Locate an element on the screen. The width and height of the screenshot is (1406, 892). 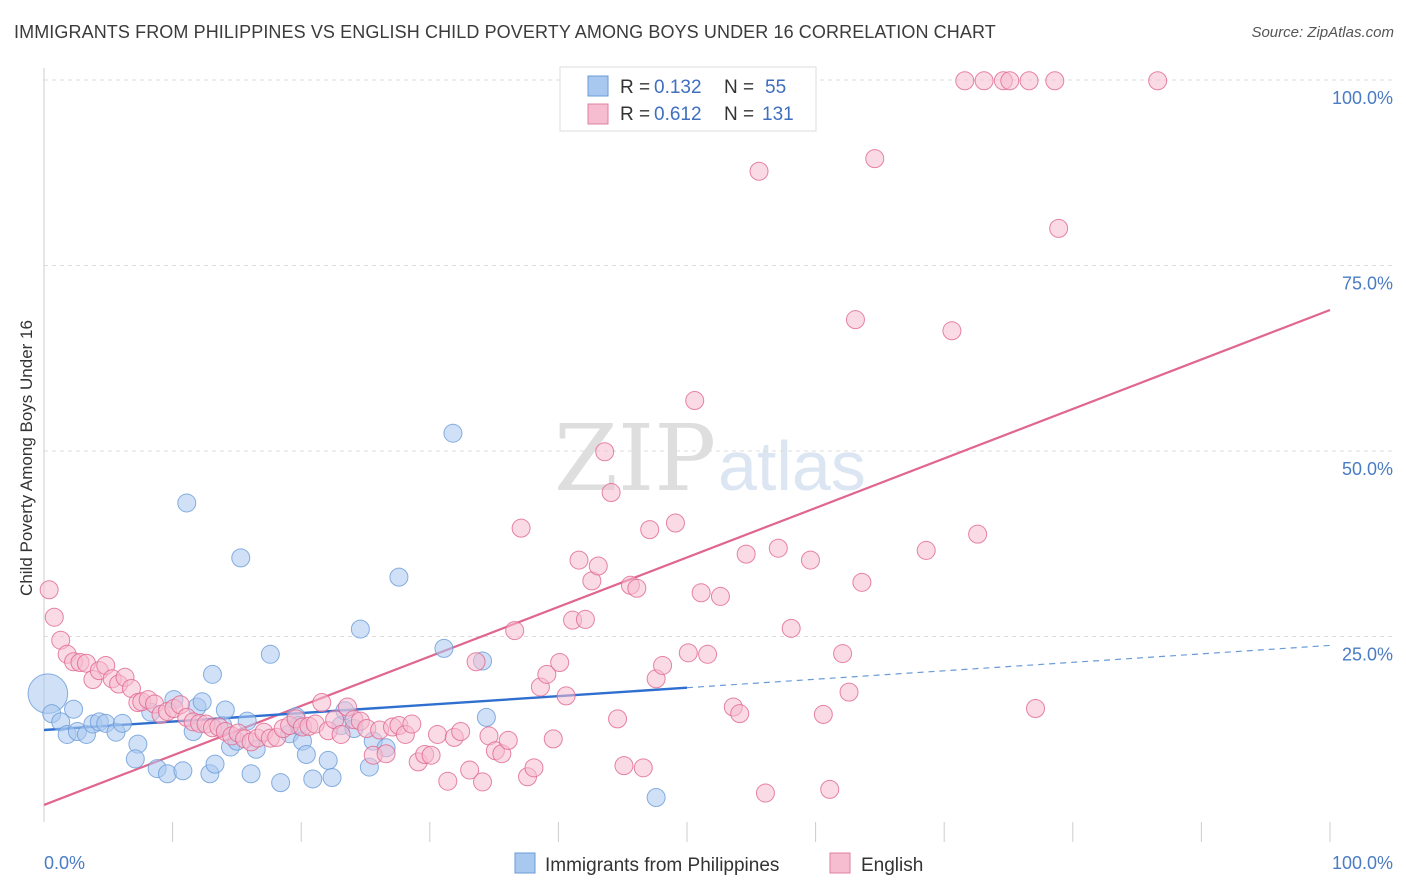
correlation-legend: R = 0.132 N = 55 R = 0.612 N = 131 is located at coordinates (688, 99).